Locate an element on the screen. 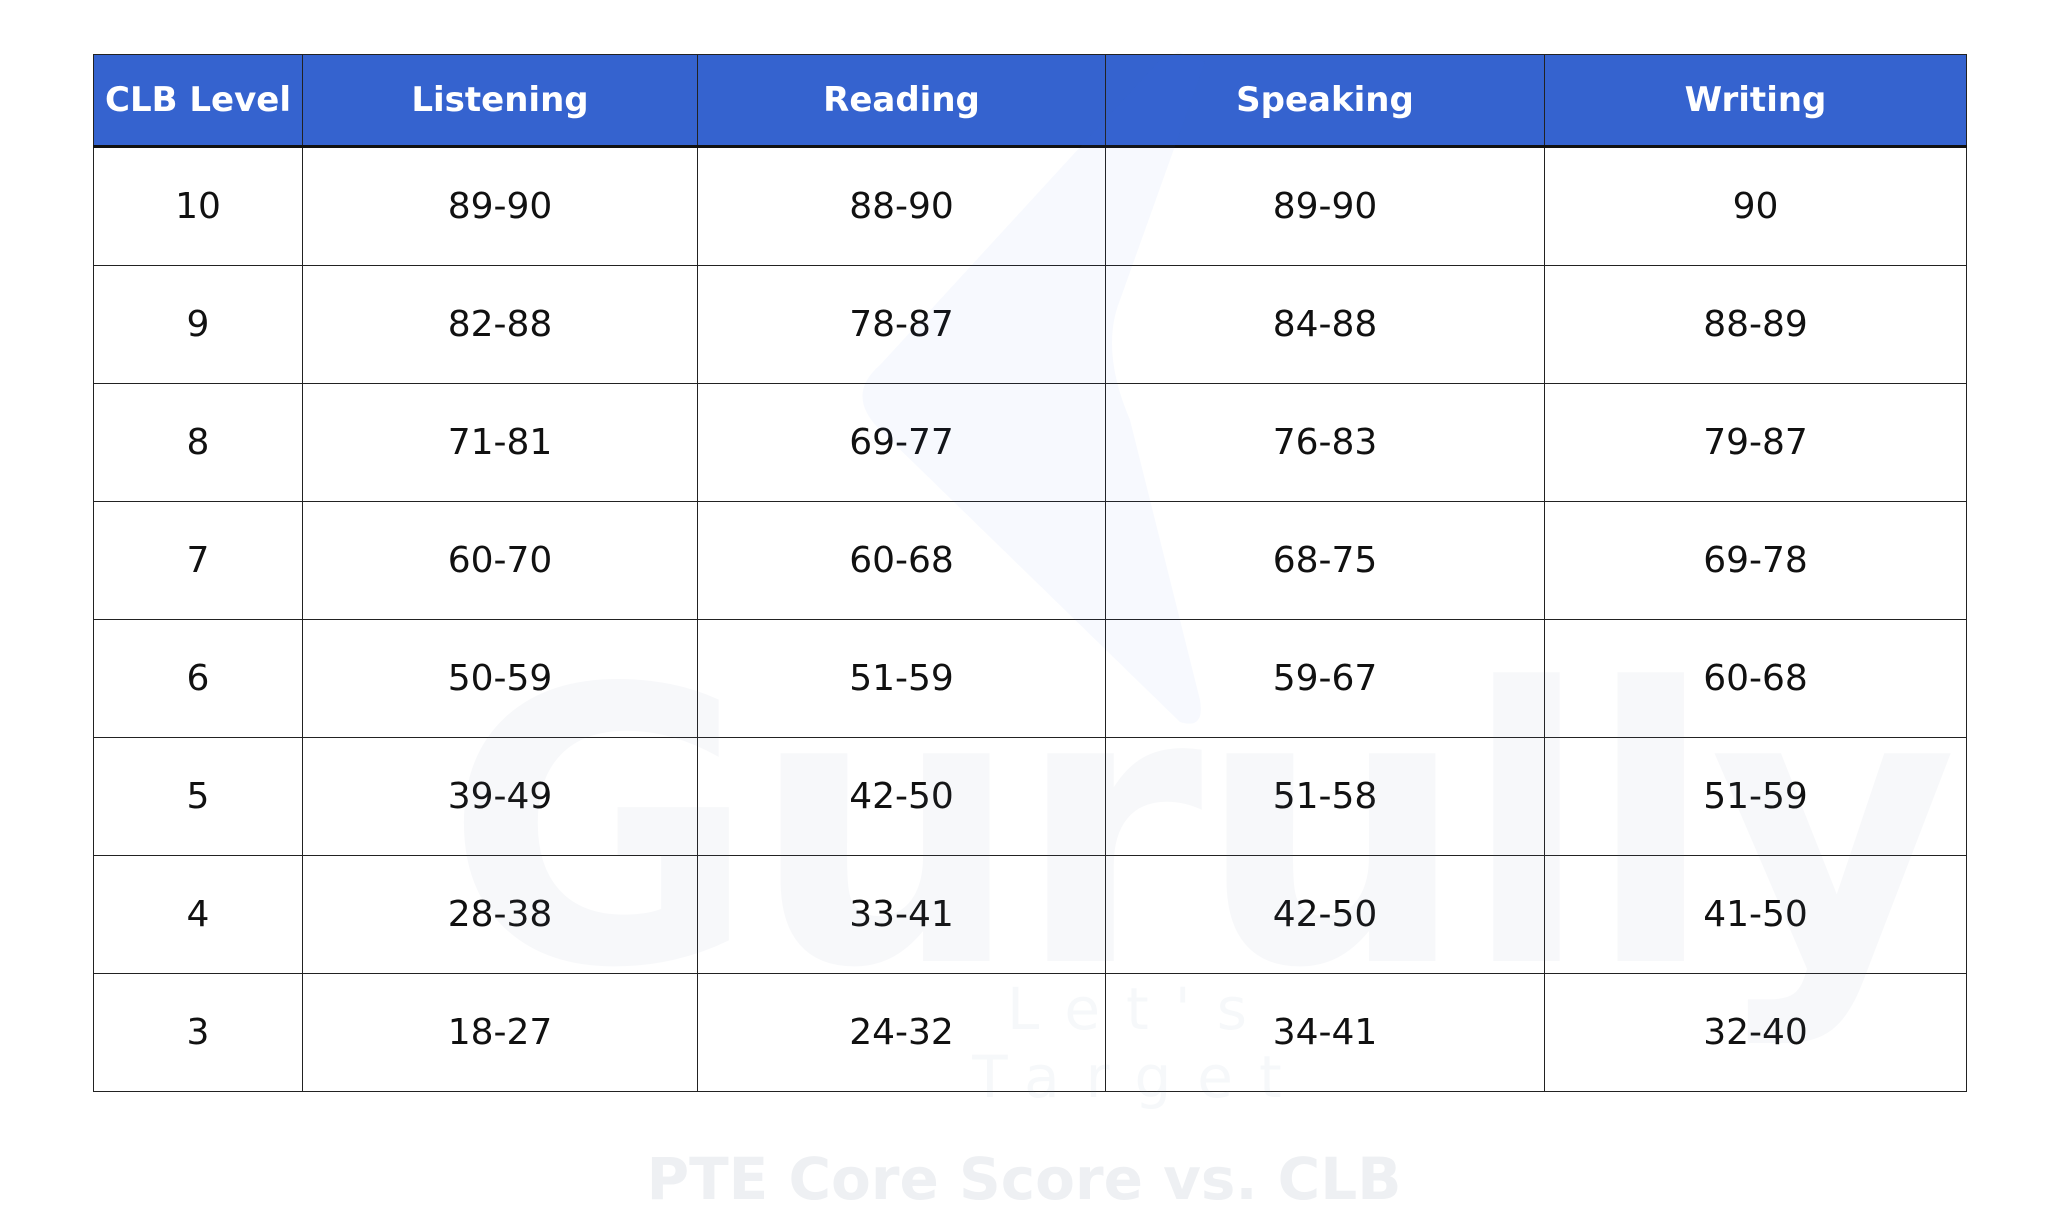 Image resolution: width=2048 pixels, height=1229 pixels. table-row: 10 89-90 88-90 89-90 90 is located at coordinates (1030, 206).